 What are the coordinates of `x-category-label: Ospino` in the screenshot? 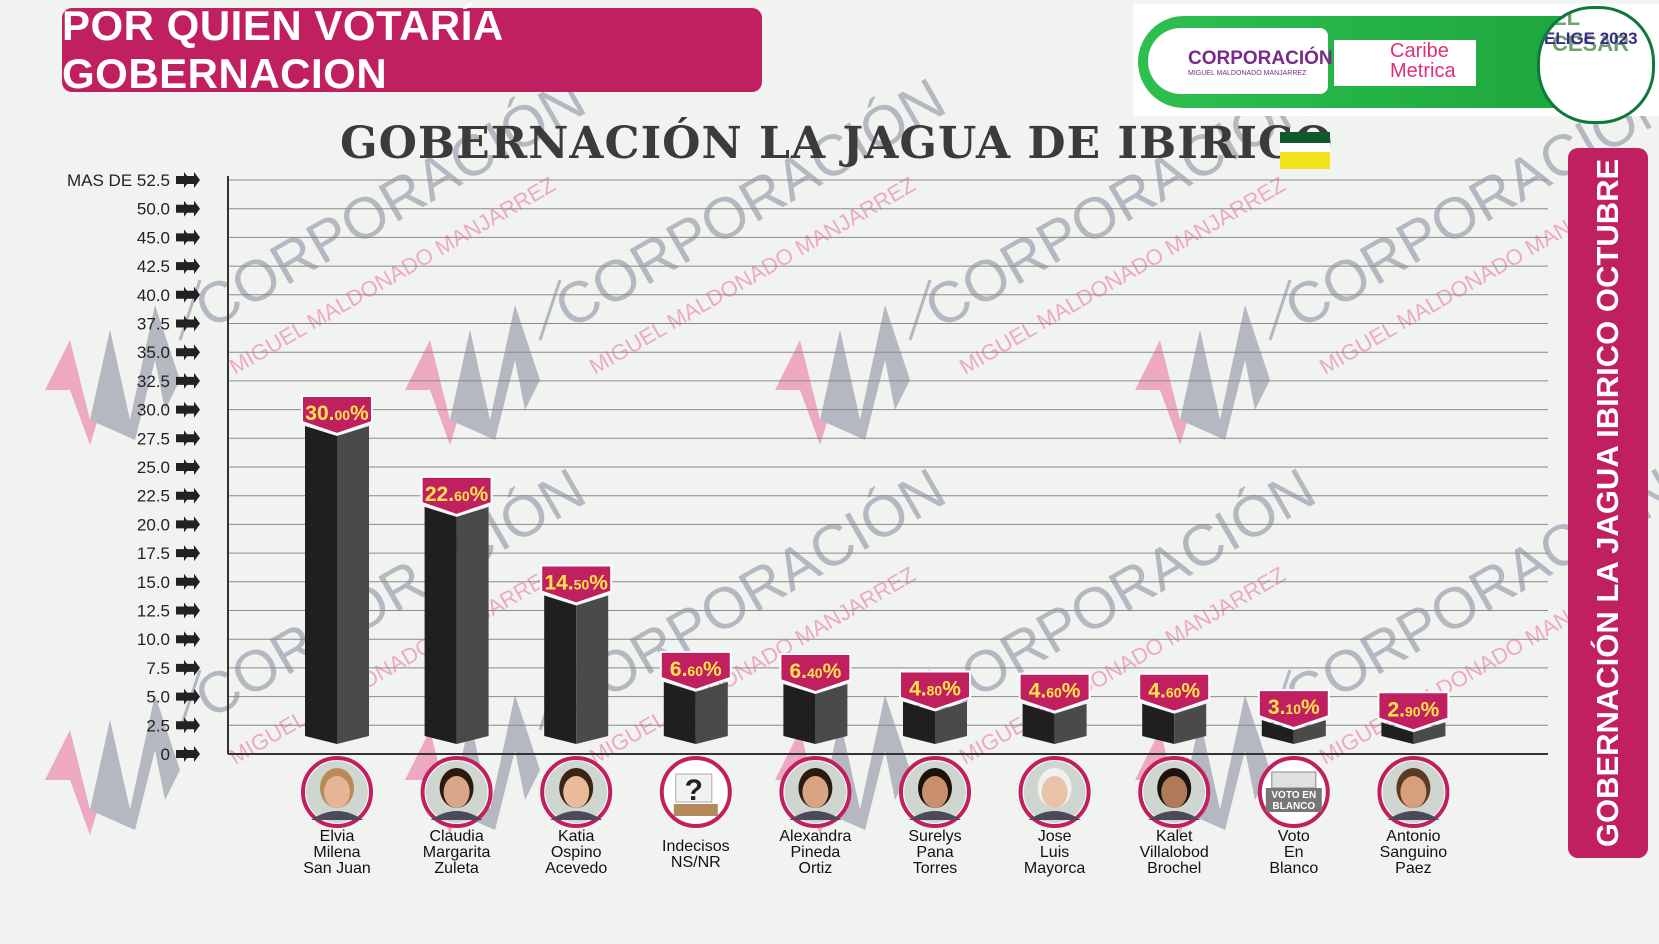 It's located at (576, 852).